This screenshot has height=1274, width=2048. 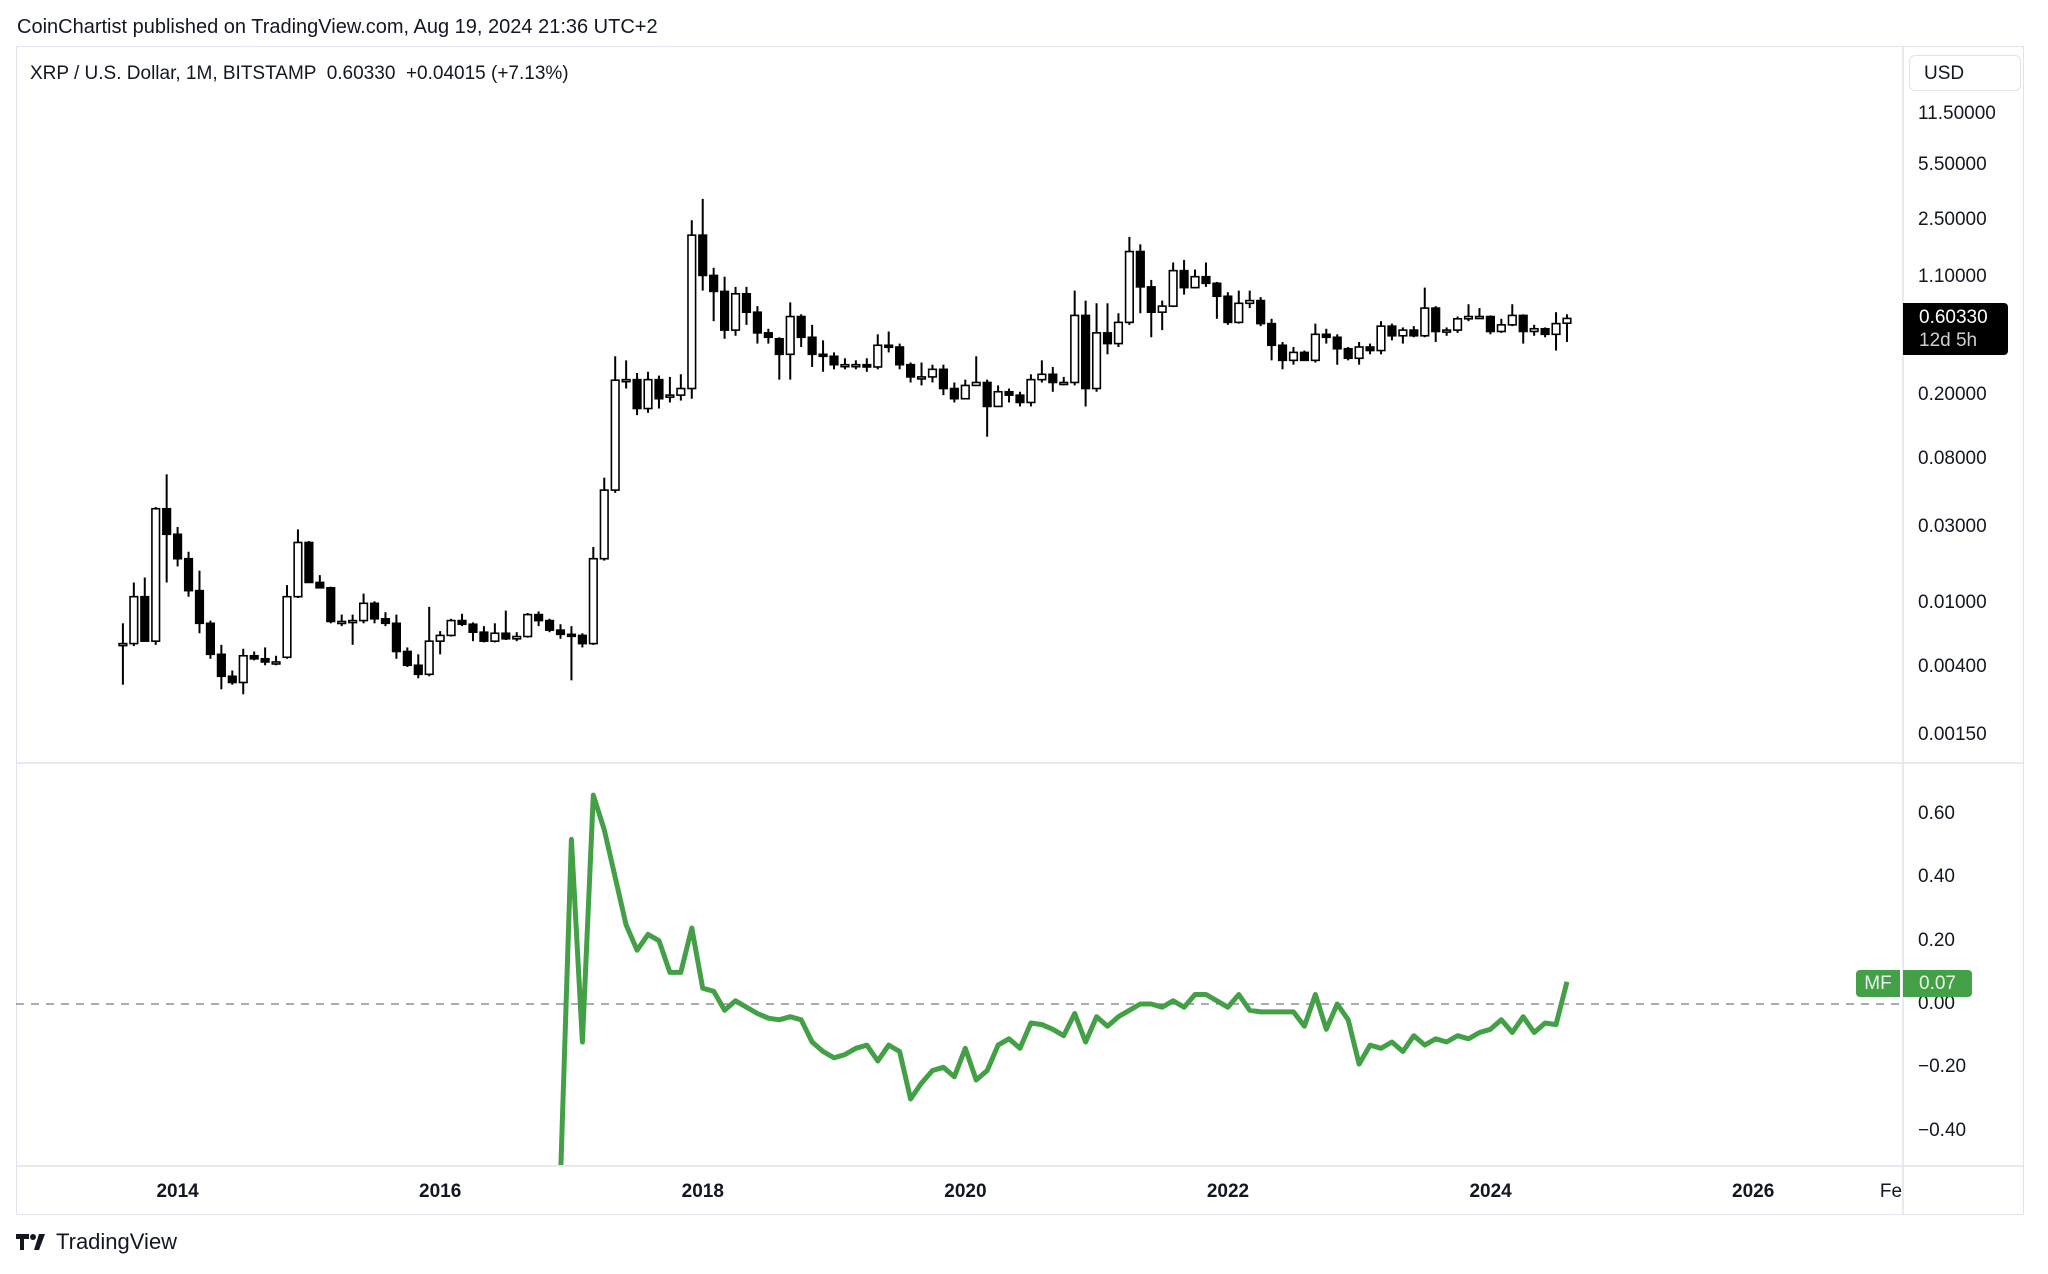 I want to click on currency-button: USD, so click(x=1965, y=73).